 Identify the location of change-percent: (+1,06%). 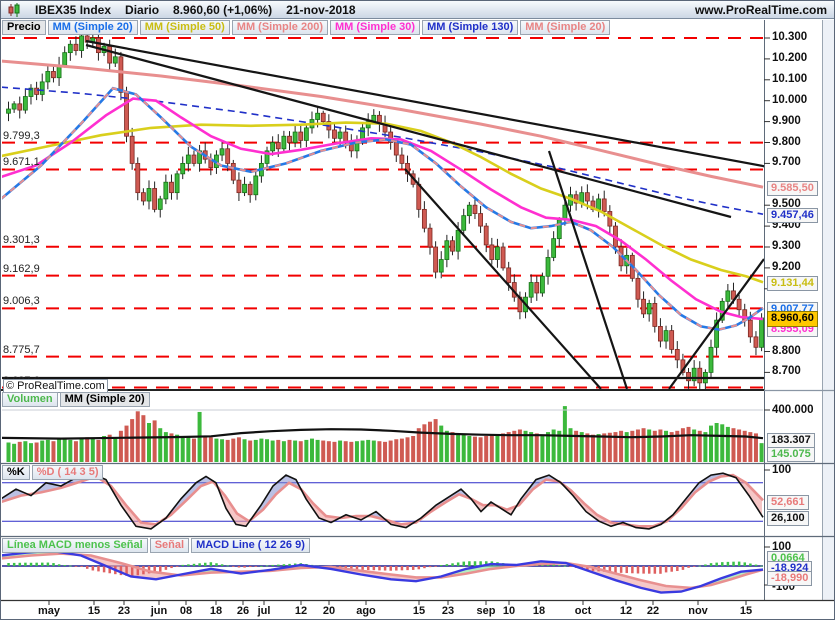
(248, 9).